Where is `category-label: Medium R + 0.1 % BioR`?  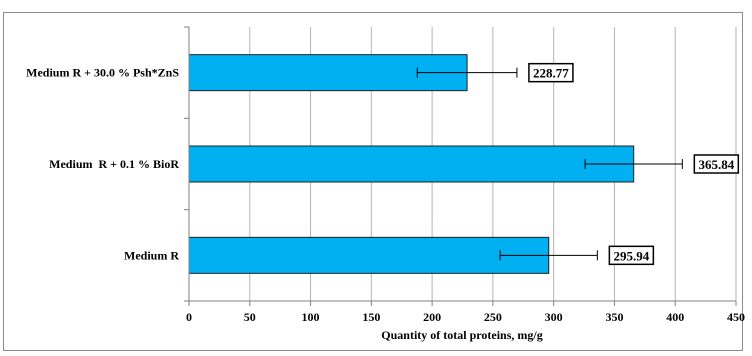 category-label: Medium R + 0.1 % BioR is located at coordinates (114, 164).